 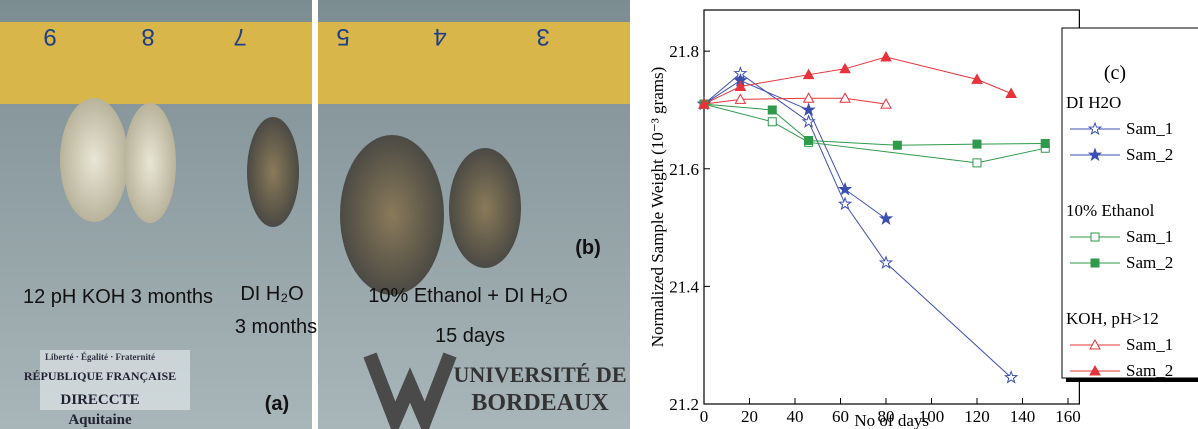 What do you see at coordinates (540, 403) in the screenshot?
I see `logo-text: BORDEAUX` at bounding box center [540, 403].